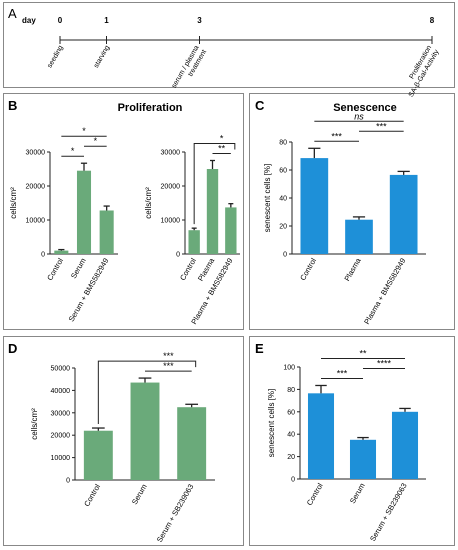 The image size is (458, 550). Describe the element at coordinates (61, 413) in the screenshot. I see `y-tick-label-d: 30000` at that location.